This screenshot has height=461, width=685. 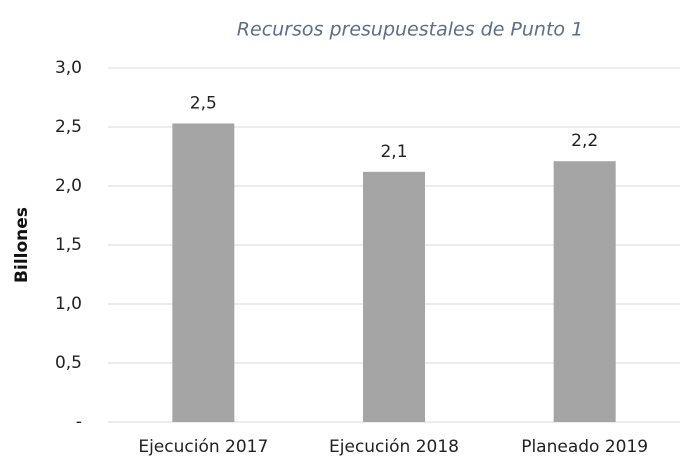 What do you see at coordinates (68, 68) in the screenshot?
I see `y-tick-label: 3,0` at bounding box center [68, 68].